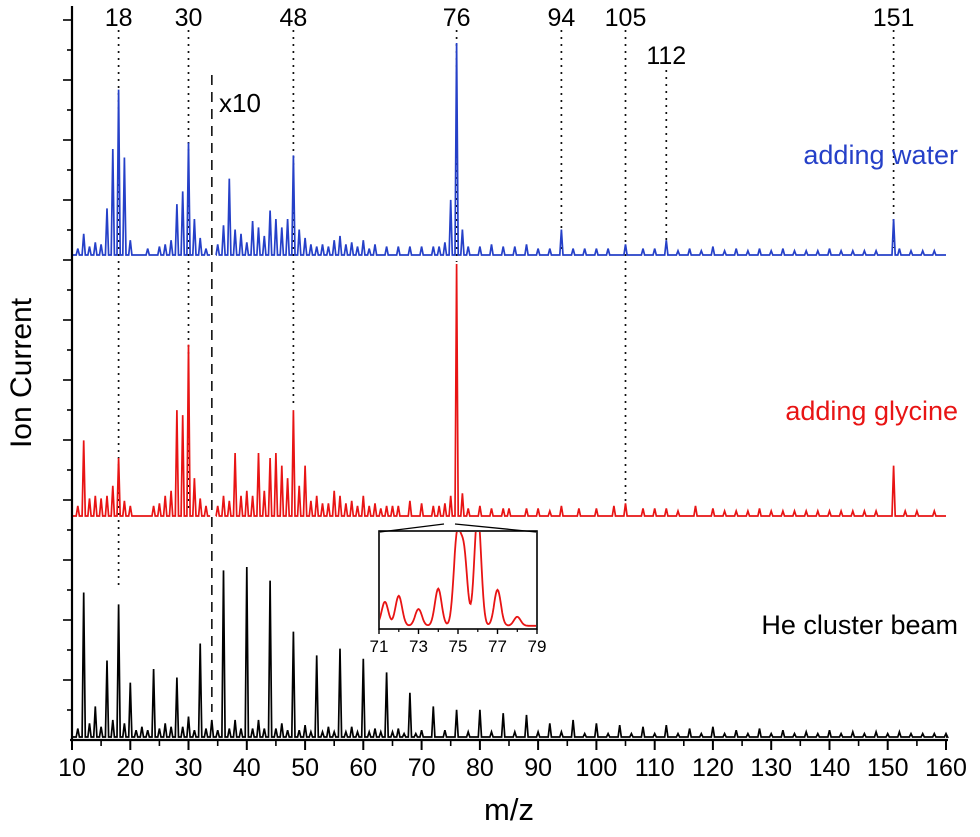 The width and height of the screenshot is (980, 837). Describe the element at coordinates (561, 18) in the screenshot. I see `guide-label-mz-94: 94` at that location.